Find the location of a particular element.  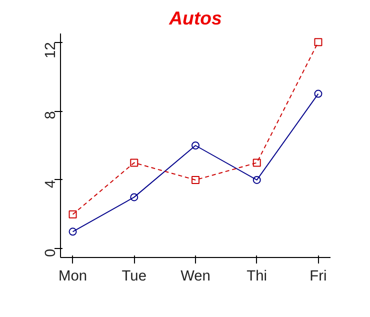

chart-title: Autos is located at coordinates (195, 18).